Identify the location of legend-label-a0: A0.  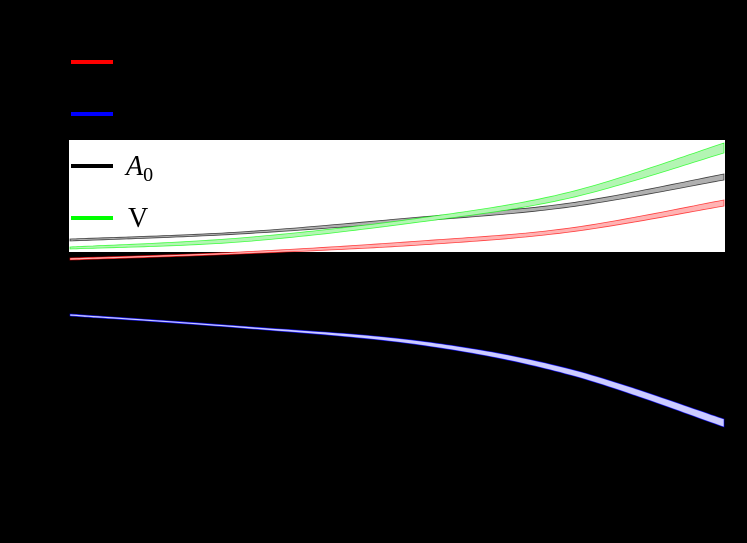
(140, 168).